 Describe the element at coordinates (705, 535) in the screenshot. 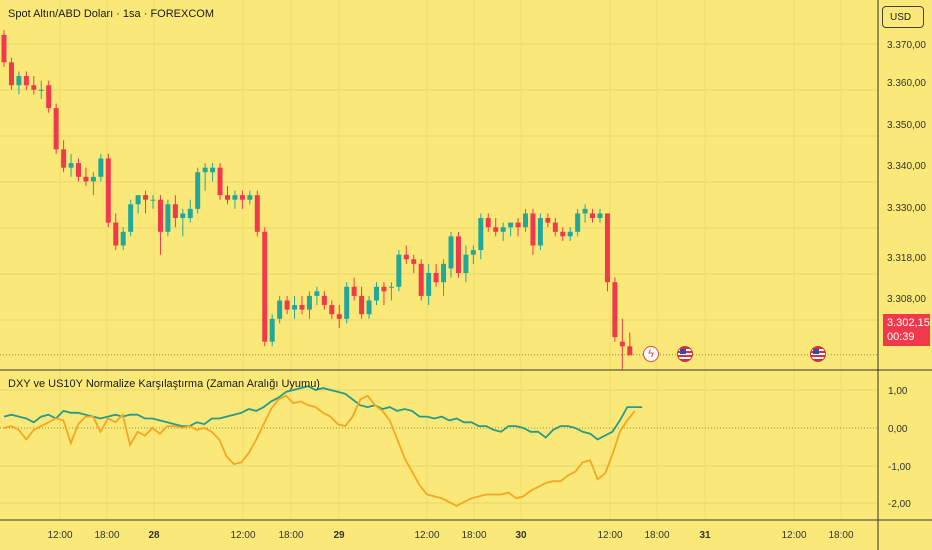

I see `time-tick-label: 31` at that location.